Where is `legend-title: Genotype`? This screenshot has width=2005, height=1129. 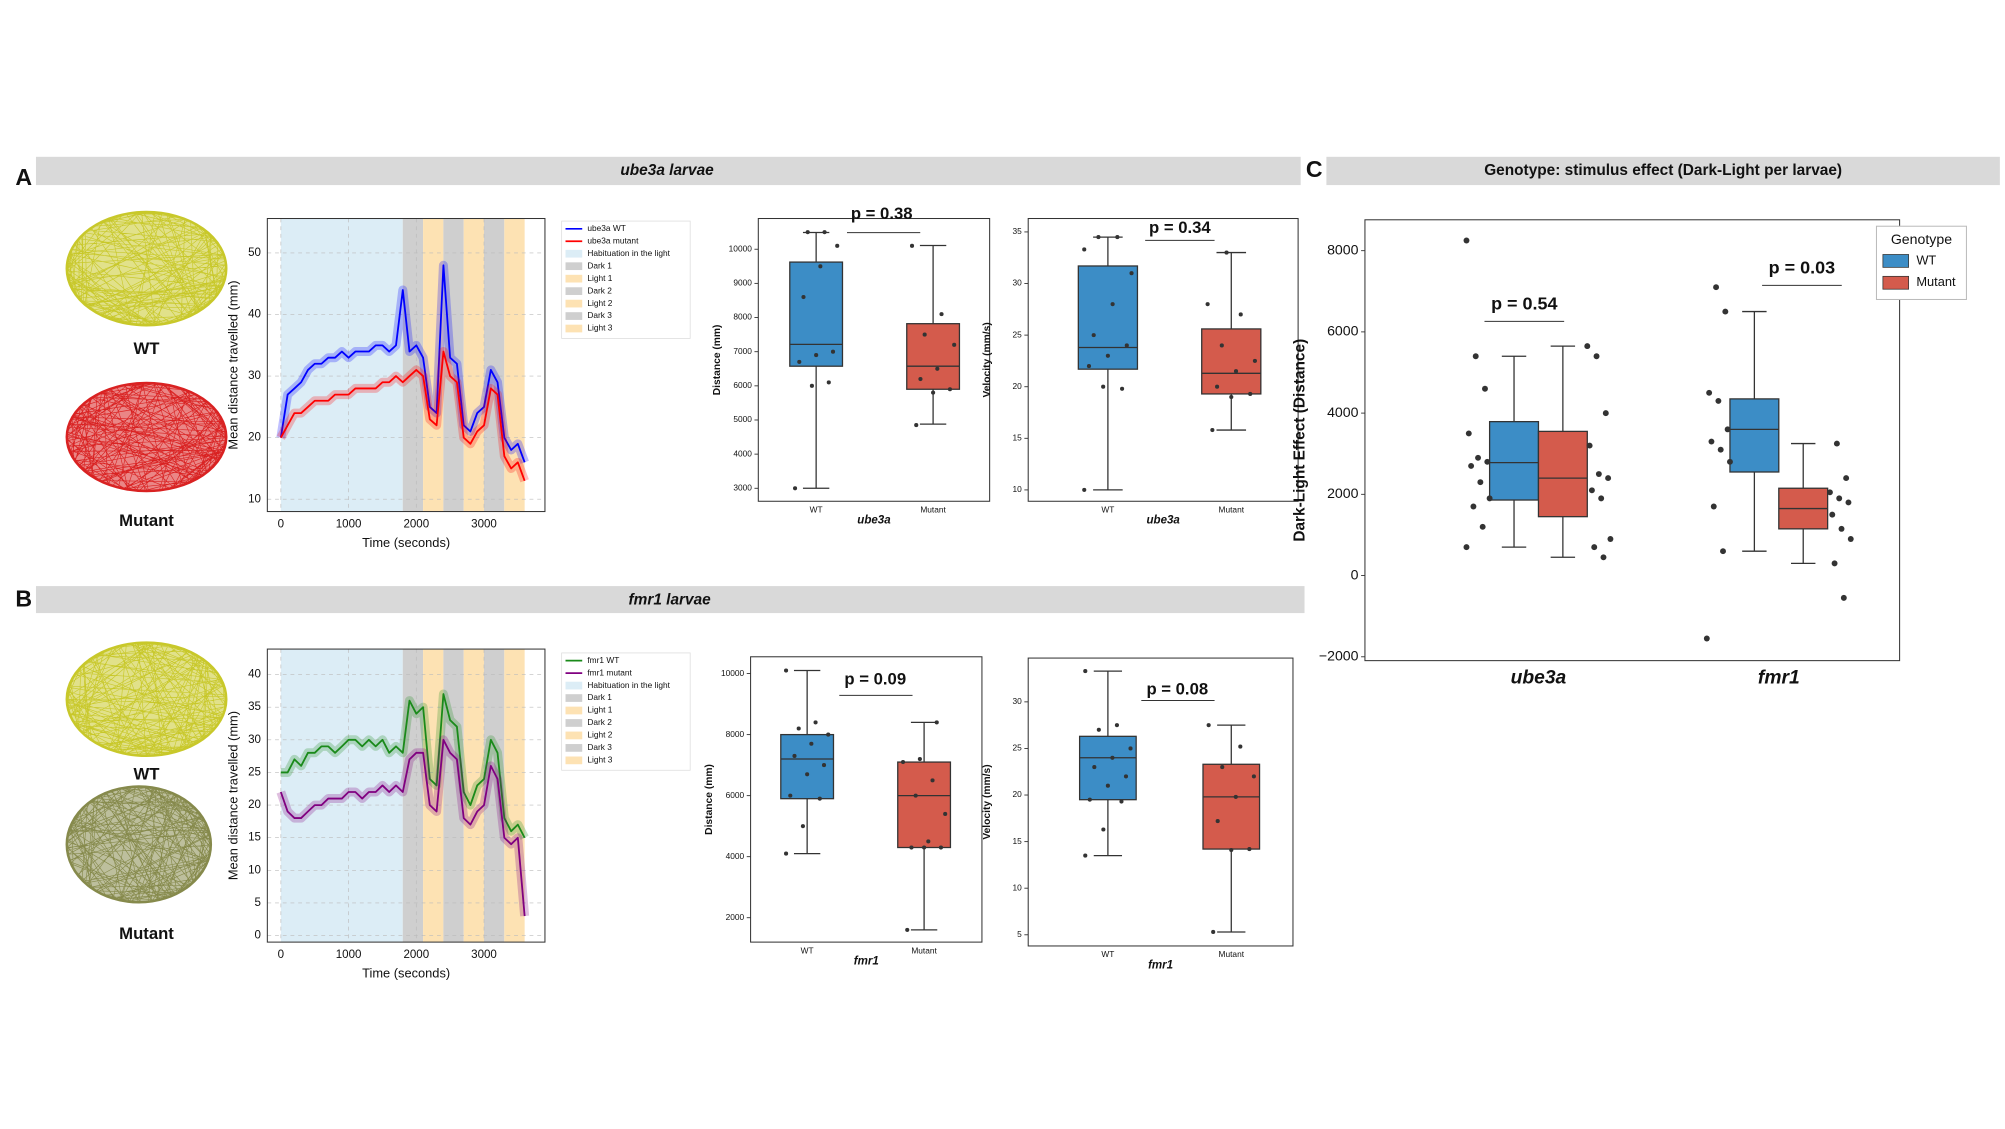
legend-title: Genotype is located at coordinates (1921, 239).